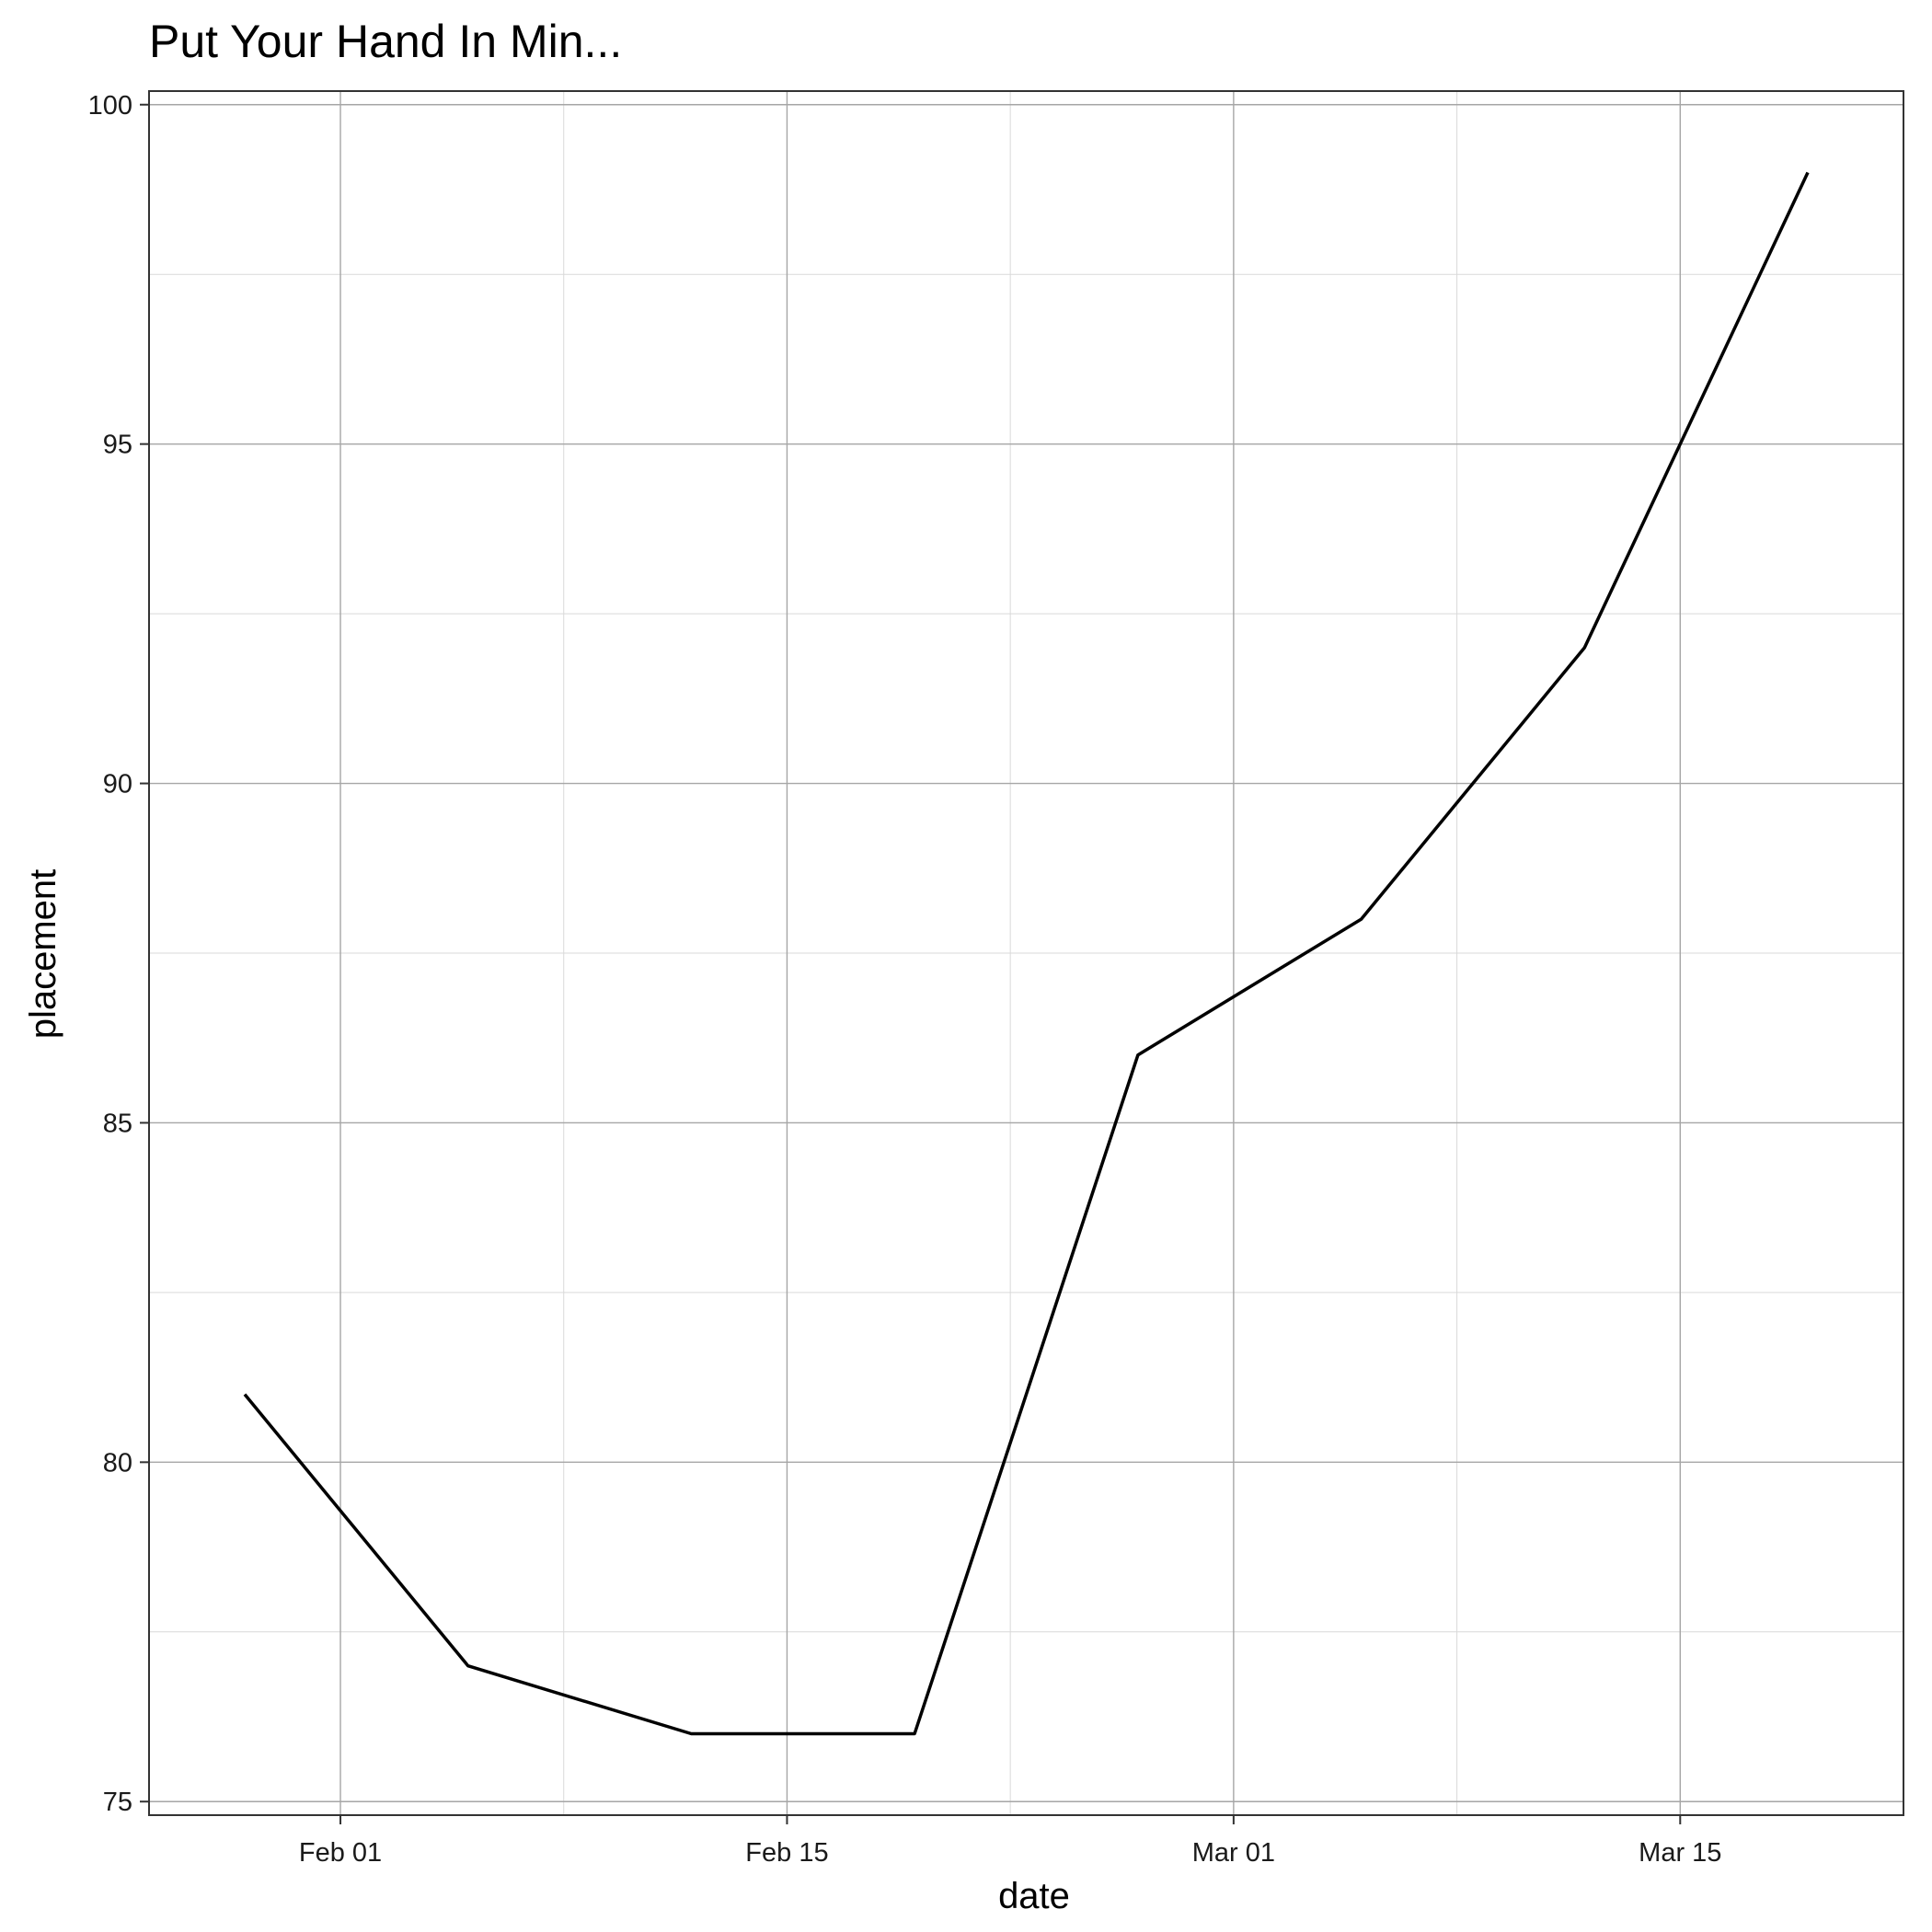  Describe the element at coordinates (1034, 1896) in the screenshot. I see `x-axis-title: date` at that location.